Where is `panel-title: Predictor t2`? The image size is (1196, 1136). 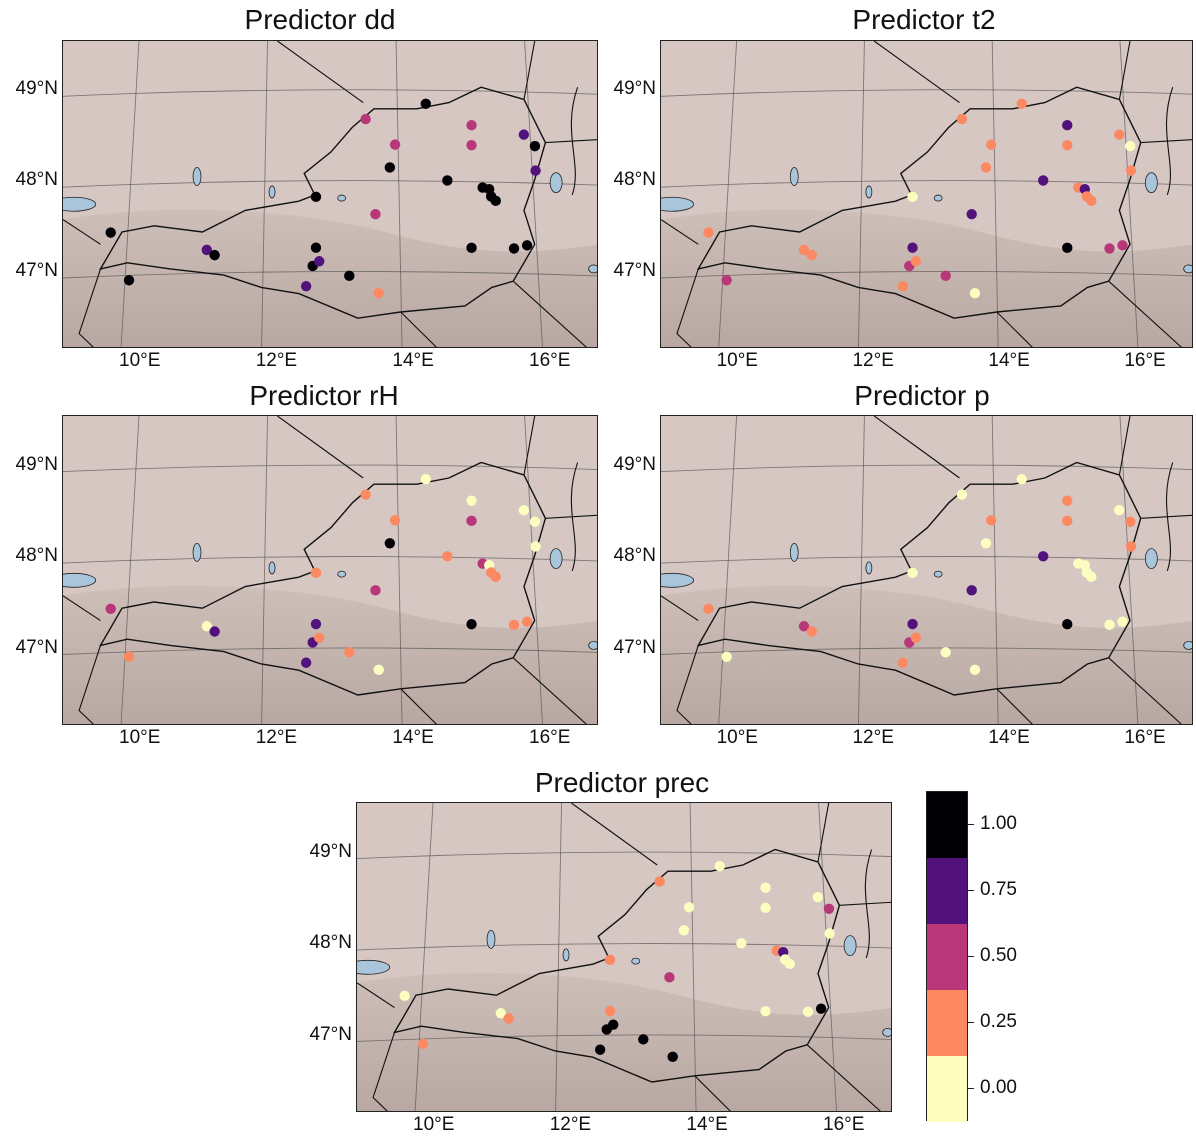
panel-title: Predictor t2 is located at coordinates (924, 19).